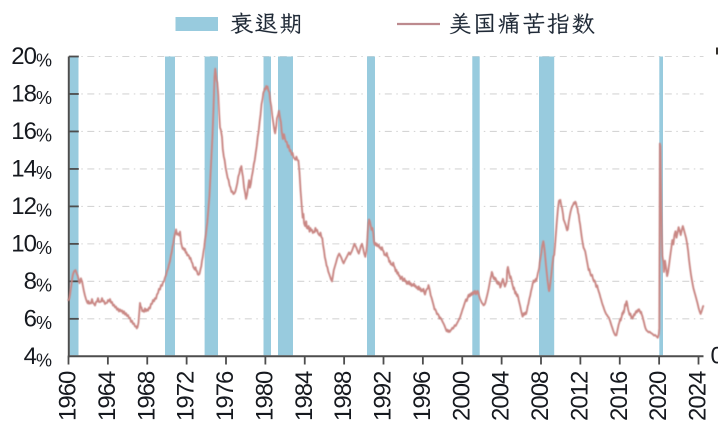  Describe the element at coordinates (540, 396) in the screenshot. I see `svg-text: 2008` at that location.